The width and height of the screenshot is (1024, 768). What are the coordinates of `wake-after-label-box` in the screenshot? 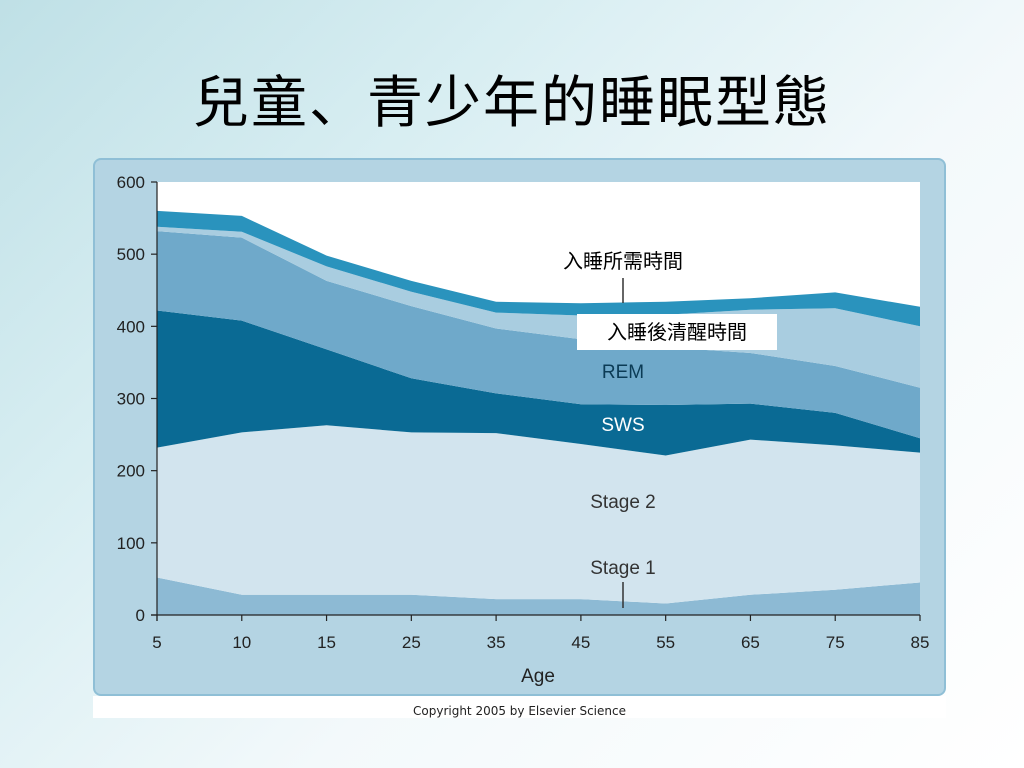 It's located at (677, 332).